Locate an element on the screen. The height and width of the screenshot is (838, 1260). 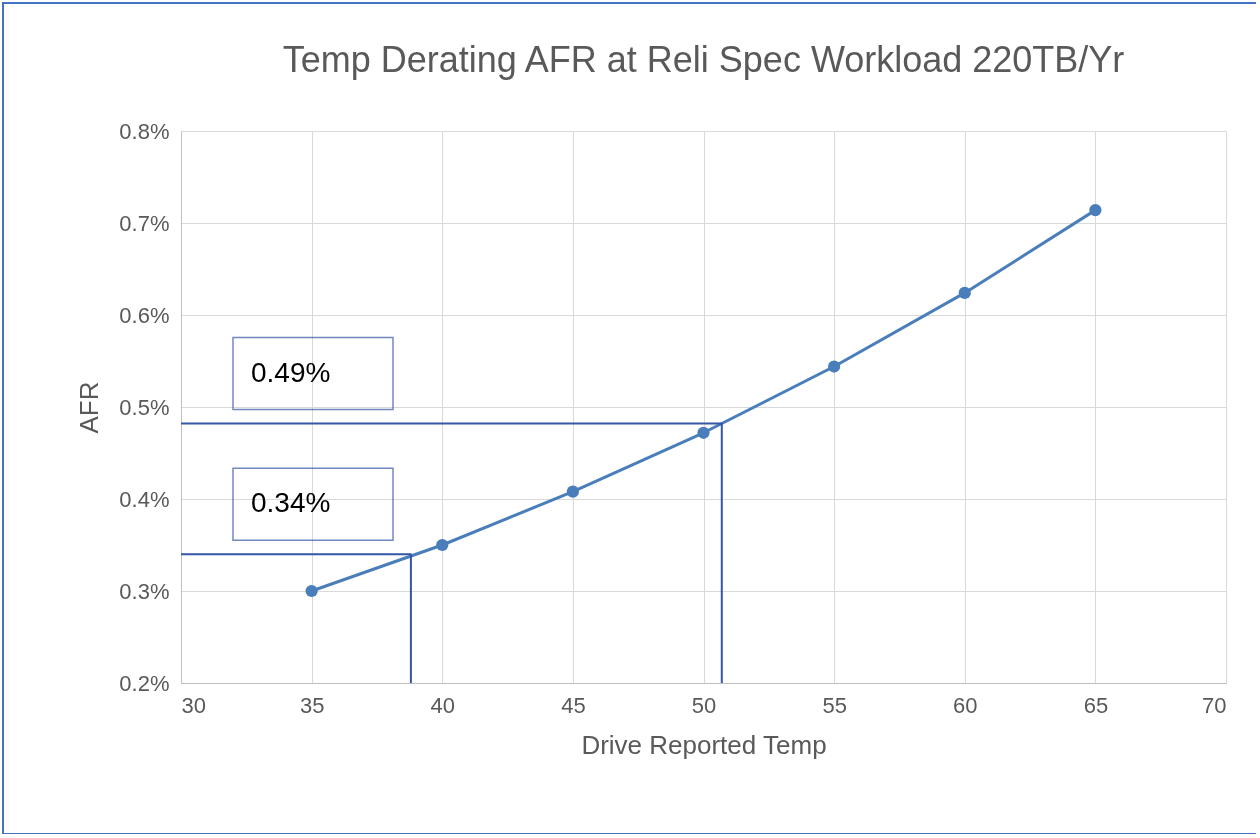
y-axis-title: AFR is located at coordinates (89, 407).